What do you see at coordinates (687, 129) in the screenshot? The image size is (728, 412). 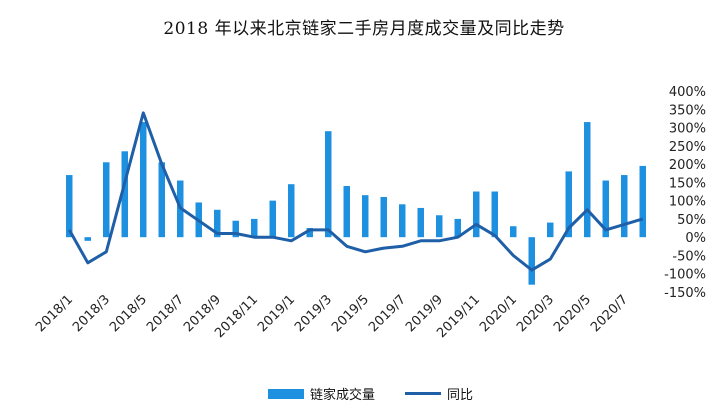 I see `y-tick-label: 300%` at bounding box center [687, 129].